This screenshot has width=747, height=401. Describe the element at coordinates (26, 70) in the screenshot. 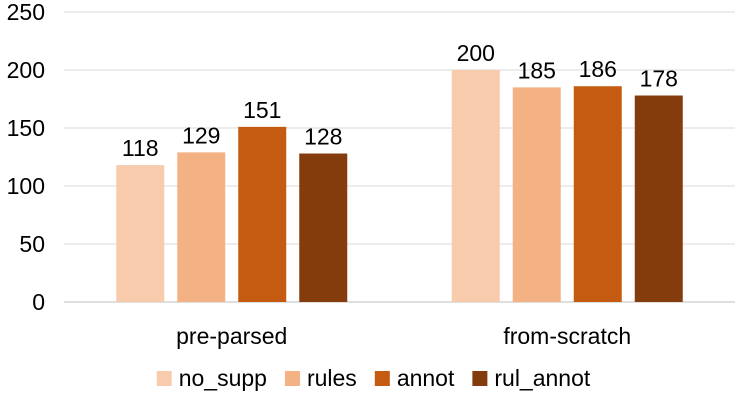

I see `y-tick-label: 200` at that location.